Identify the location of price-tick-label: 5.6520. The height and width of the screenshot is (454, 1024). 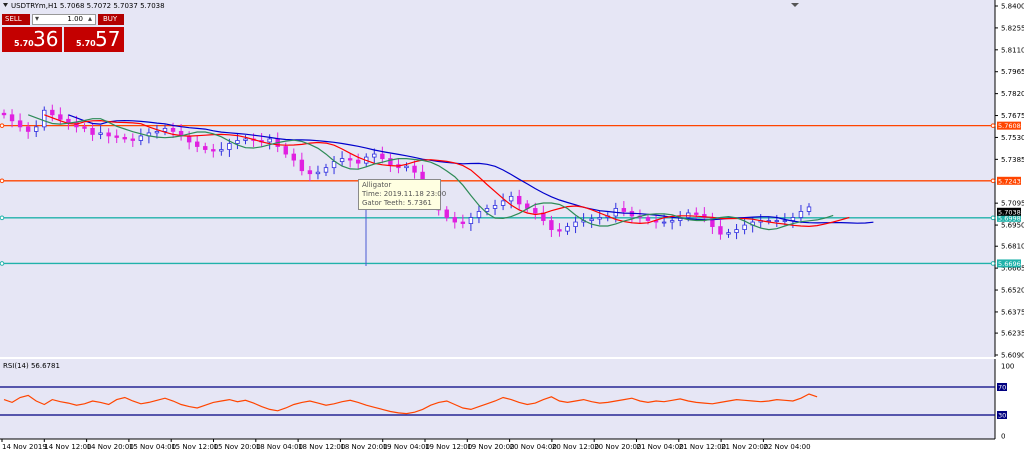
(1012, 291).